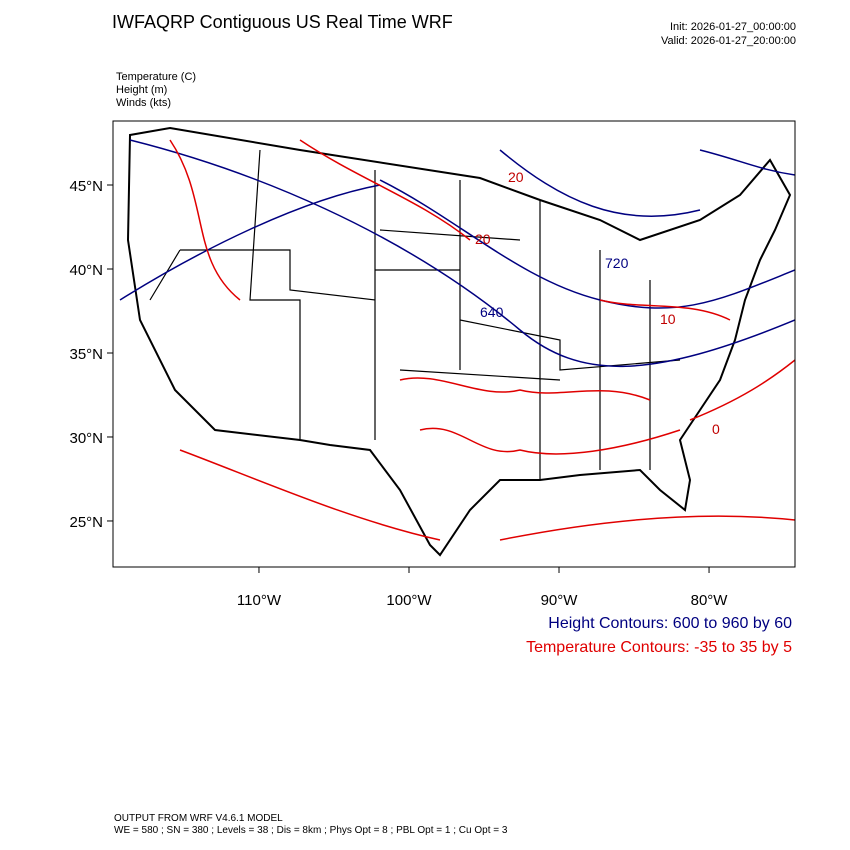 Image resolution: width=850 pixels, height=850 pixels. What do you see at coordinates (86, 522) in the screenshot?
I see `lat-label: 25°N` at bounding box center [86, 522].